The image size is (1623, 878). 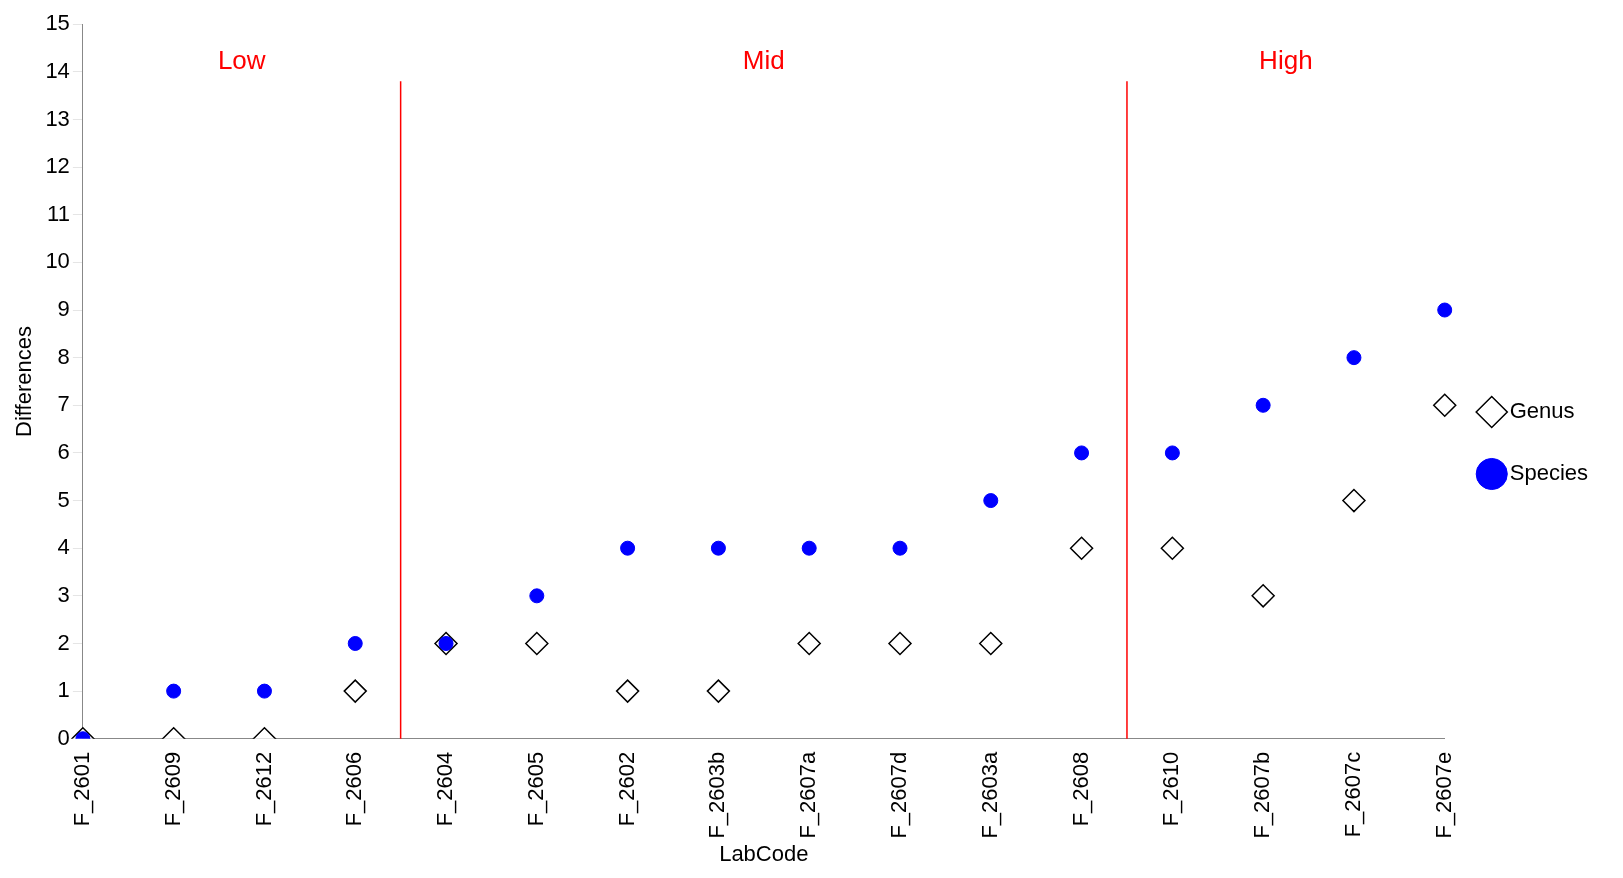 I want to click on x-tick-label: F_2610, so click(x=1171, y=789).